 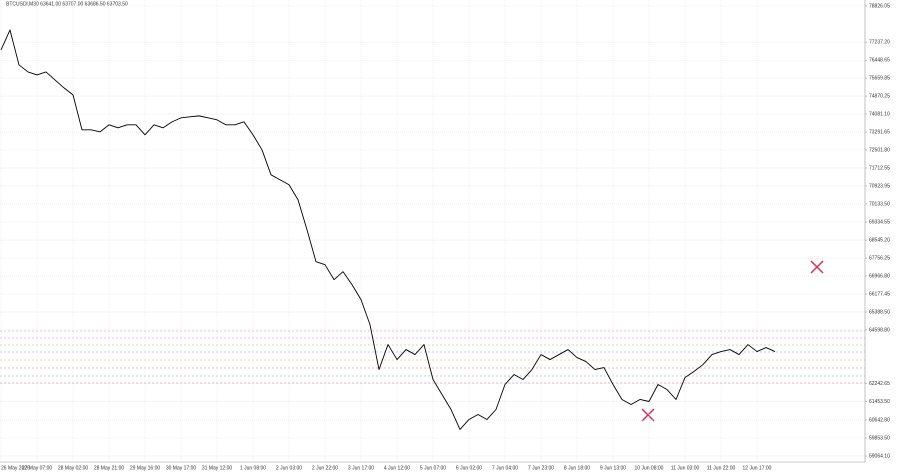 I want to click on x-tick-label: 11 Jun 22:00, so click(x=721, y=468).